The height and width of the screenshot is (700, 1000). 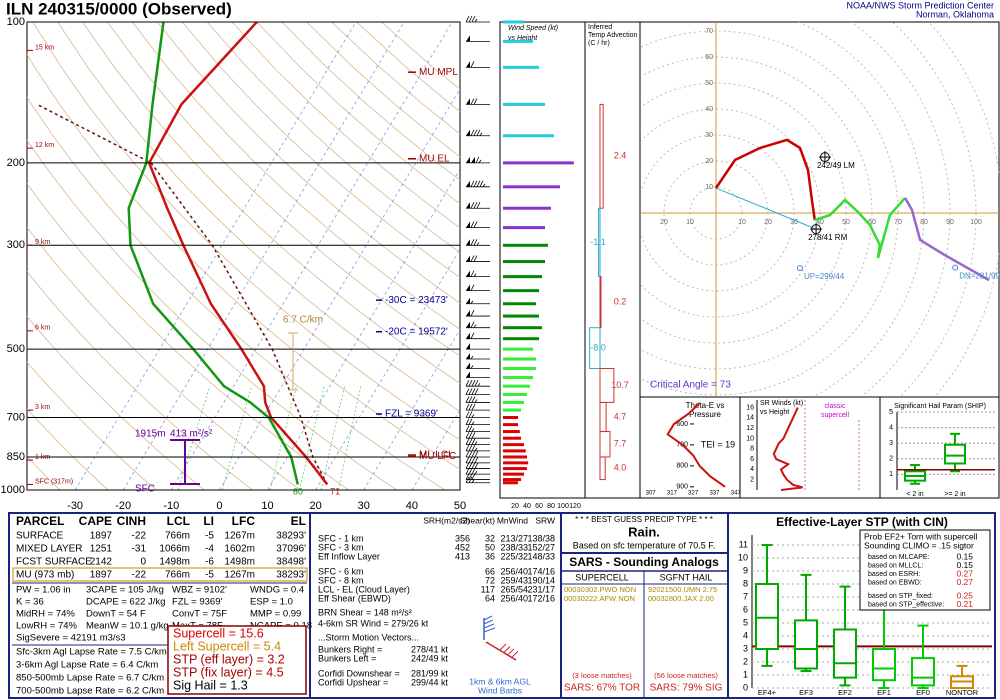 I want to click on parcel-cell: 38293', so click(x=291, y=575).